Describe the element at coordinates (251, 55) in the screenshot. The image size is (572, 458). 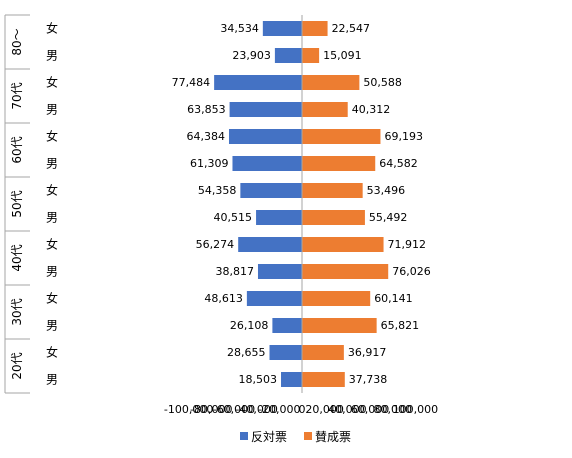
I see `data-label-against: 23,903` at that location.